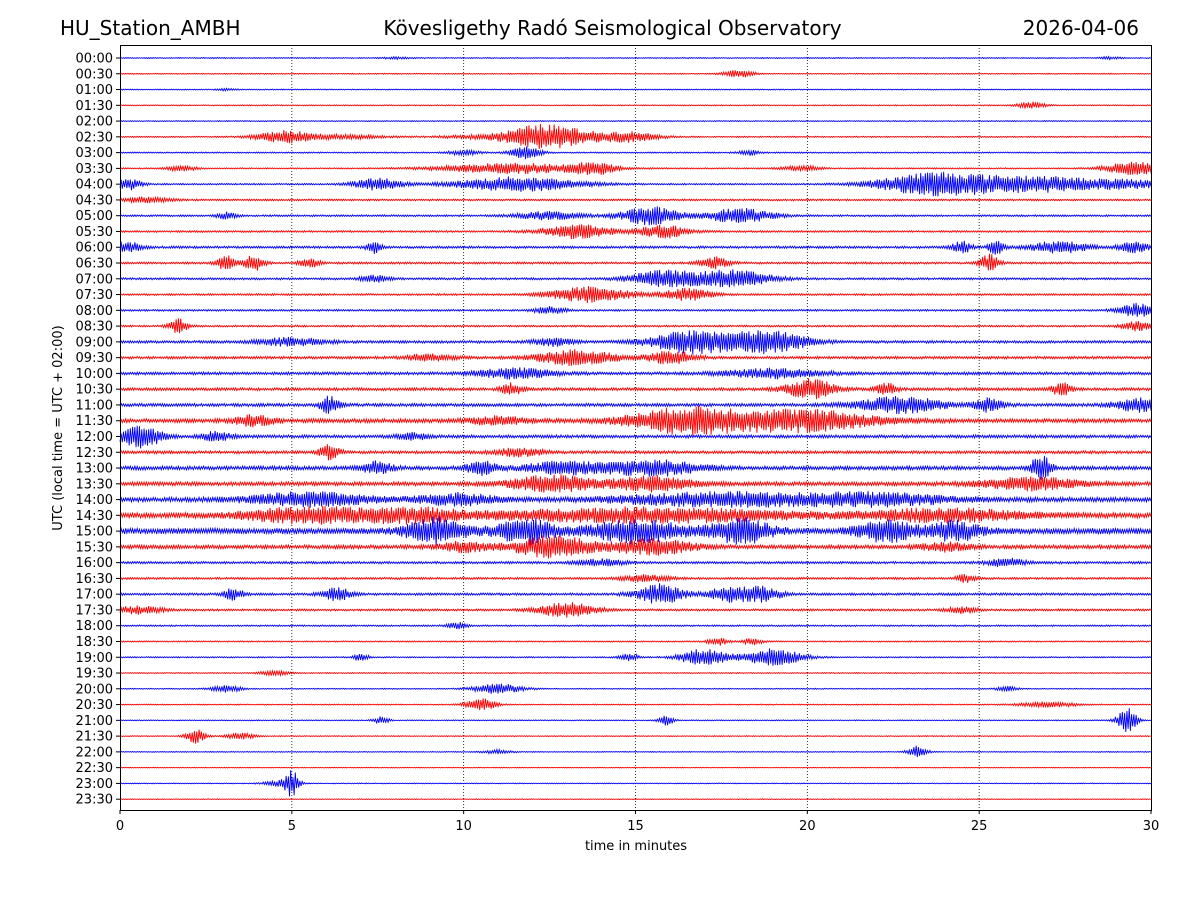  Describe the element at coordinates (94, 358) in the screenshot. I see `y-tick-label-09:30: 09:30` at that location.